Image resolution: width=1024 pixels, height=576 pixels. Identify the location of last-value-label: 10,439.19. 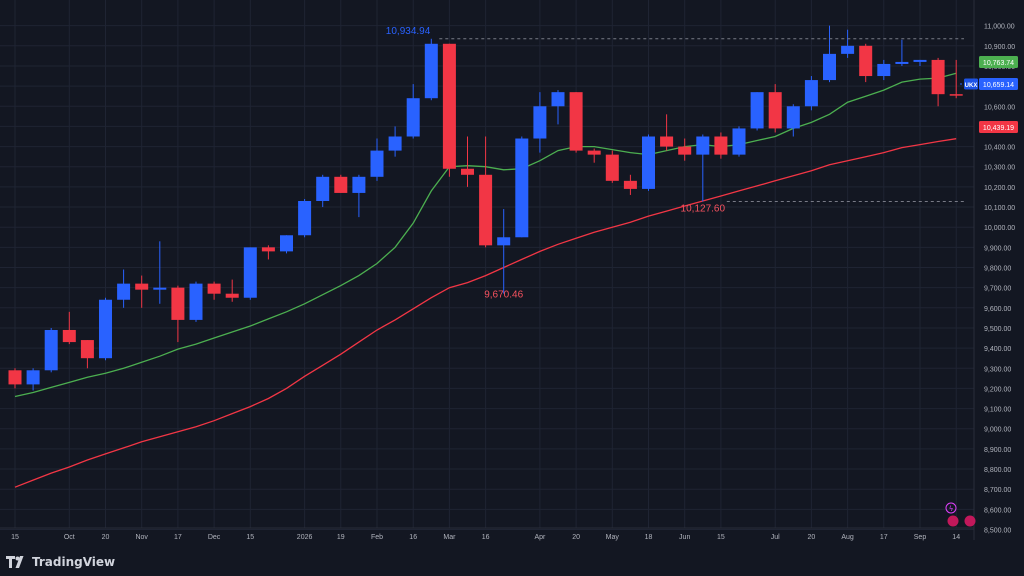
(998, 127).